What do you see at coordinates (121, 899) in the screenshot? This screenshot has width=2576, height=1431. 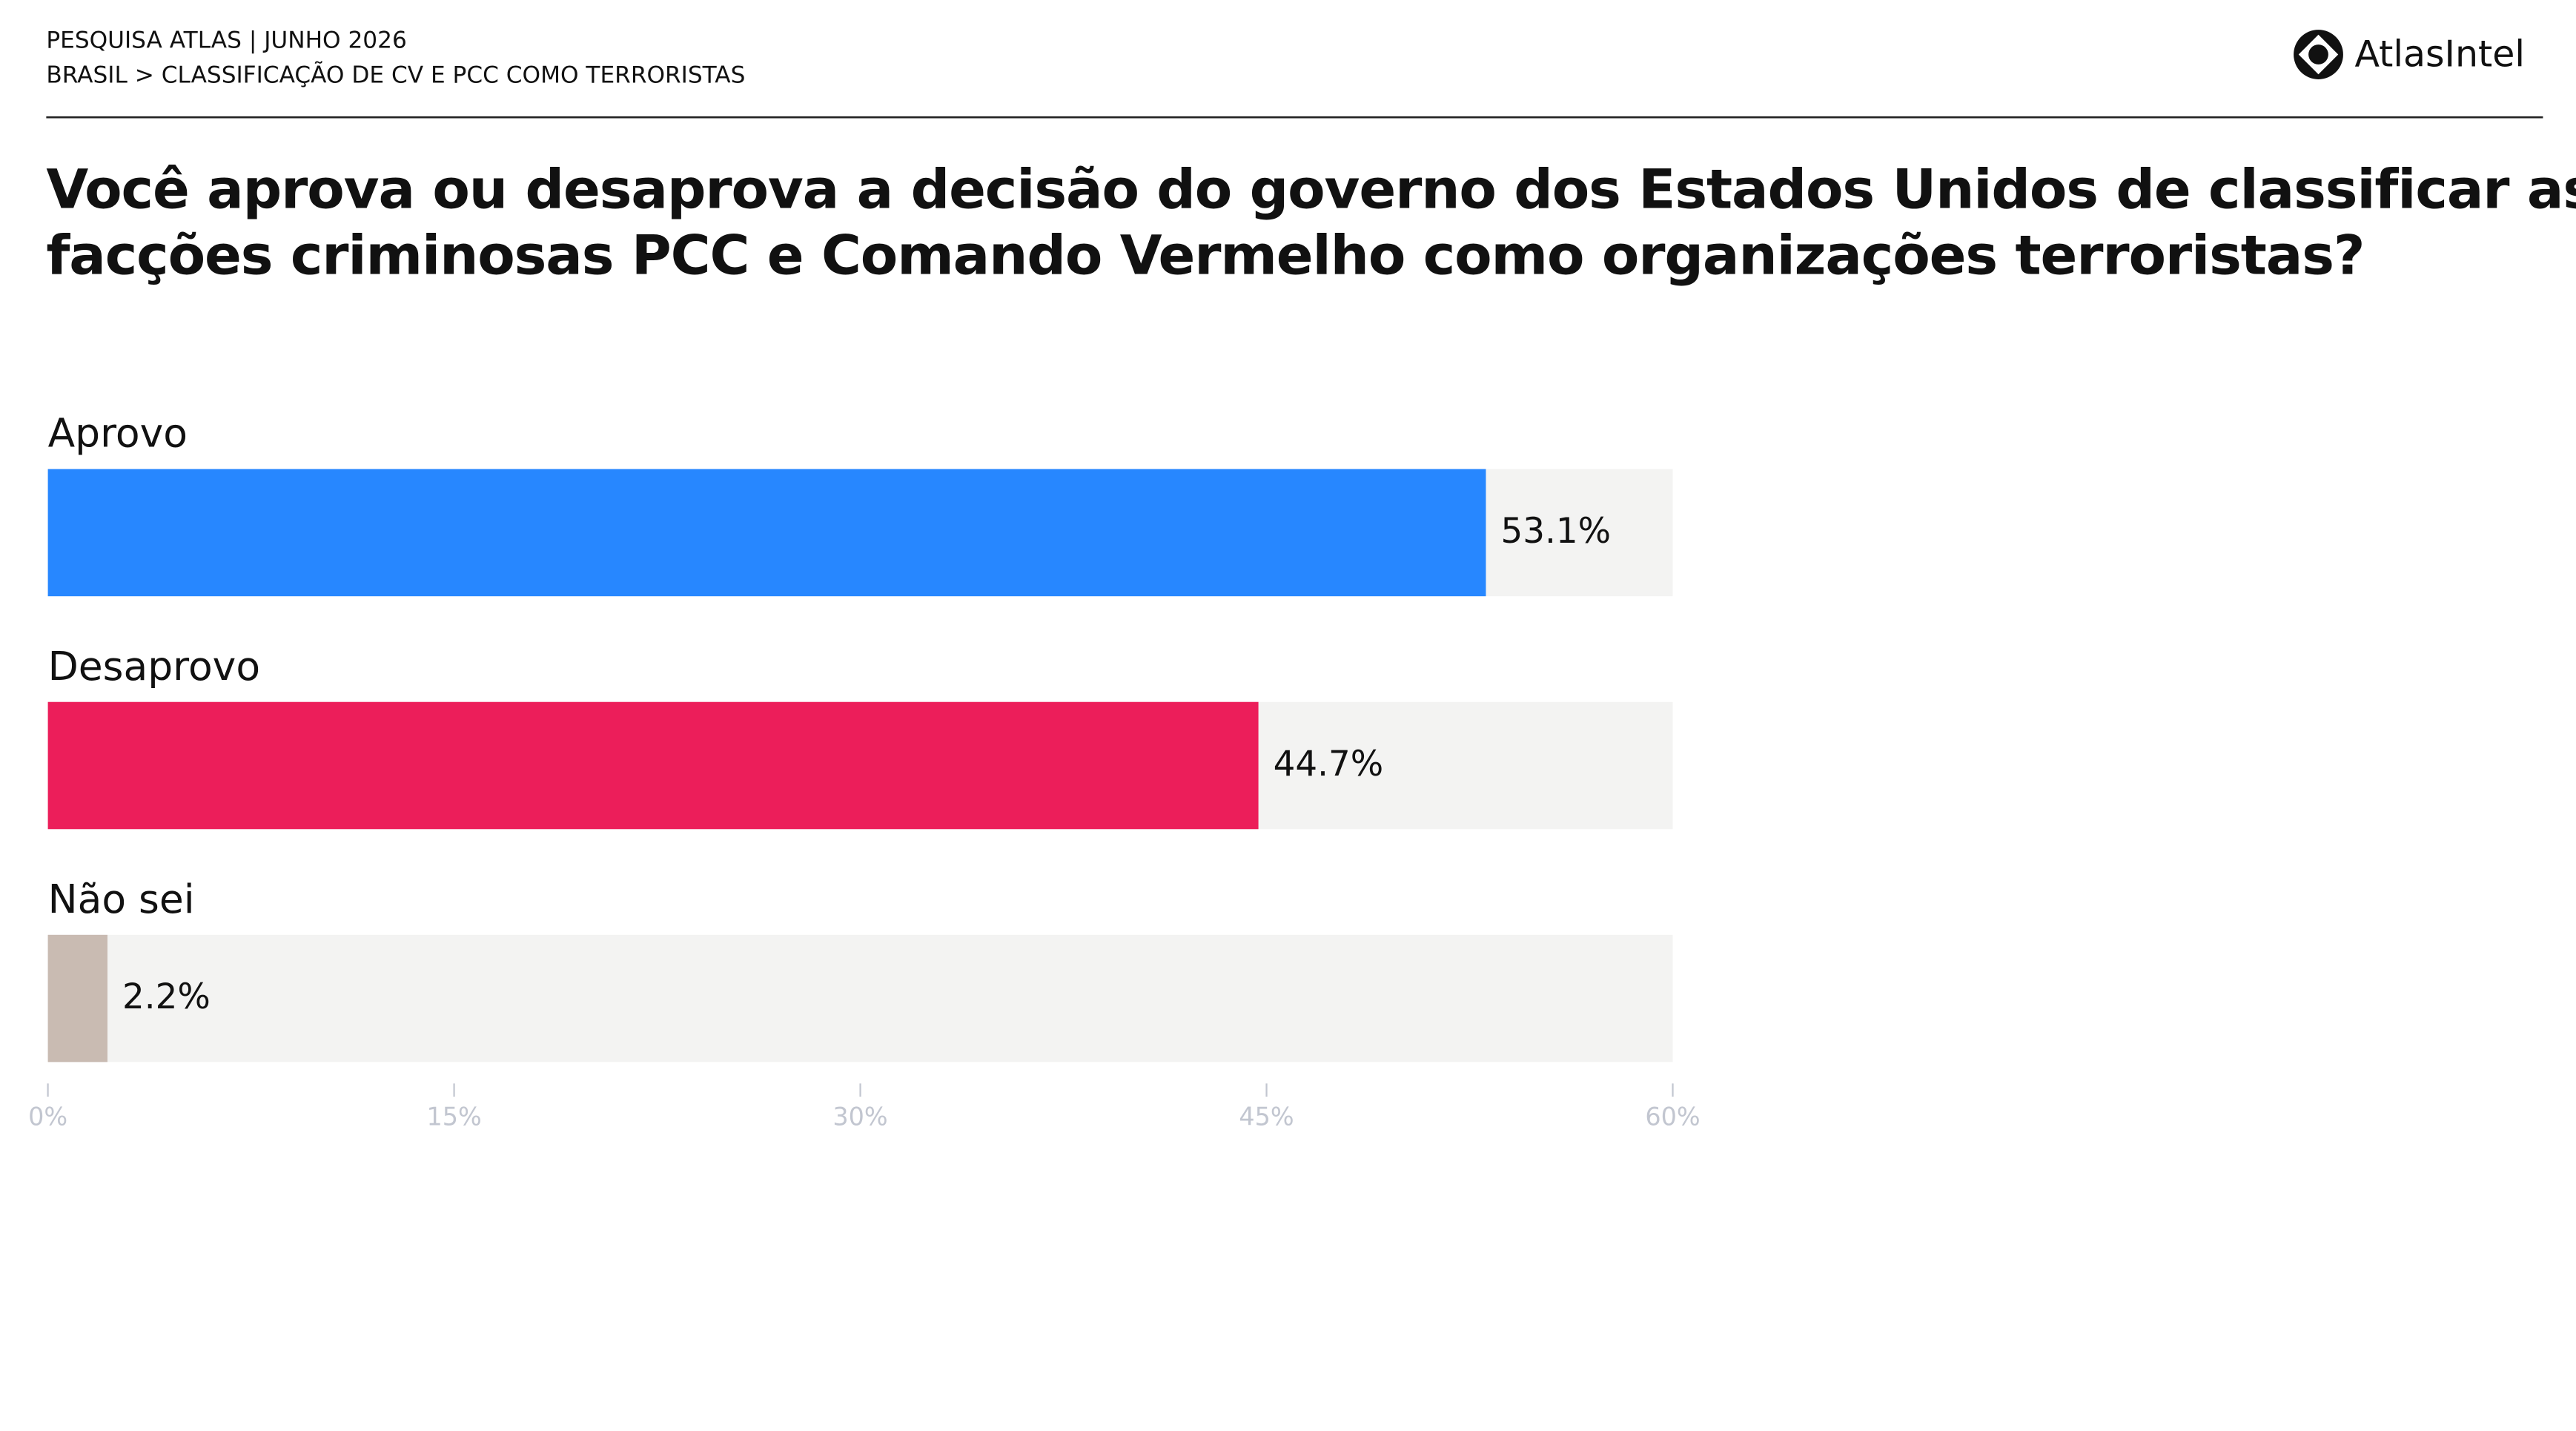 I see `category-label: Não sei` at bounding box center [121, 899].